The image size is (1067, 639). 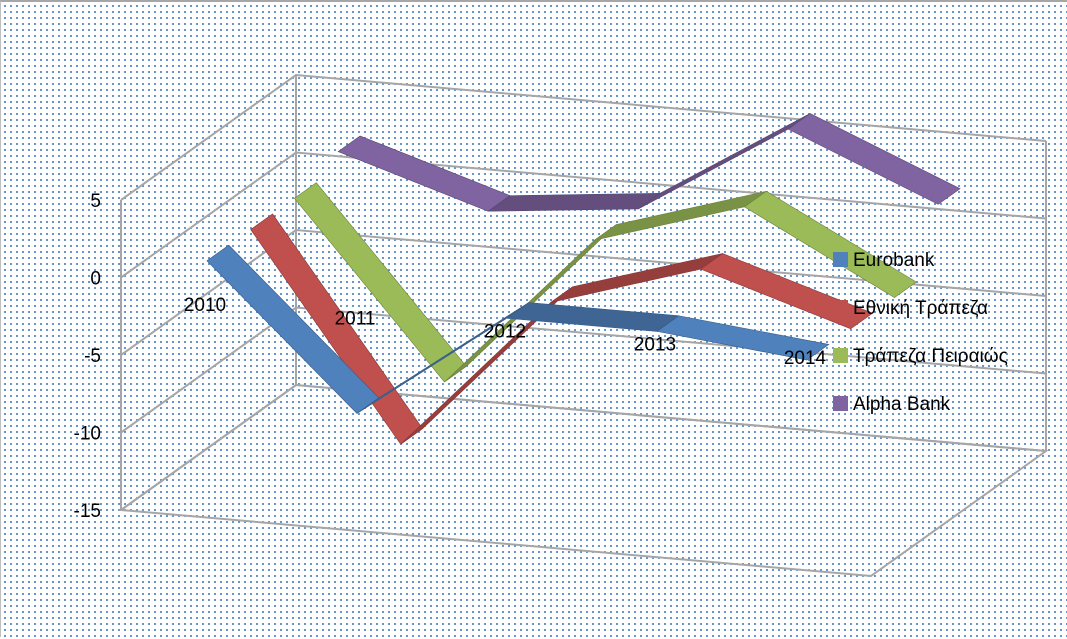 What do you see at coordinates (95, 201) in the screenshot?
I see `y-tick-label: 5` at bounding box center [95, 201].